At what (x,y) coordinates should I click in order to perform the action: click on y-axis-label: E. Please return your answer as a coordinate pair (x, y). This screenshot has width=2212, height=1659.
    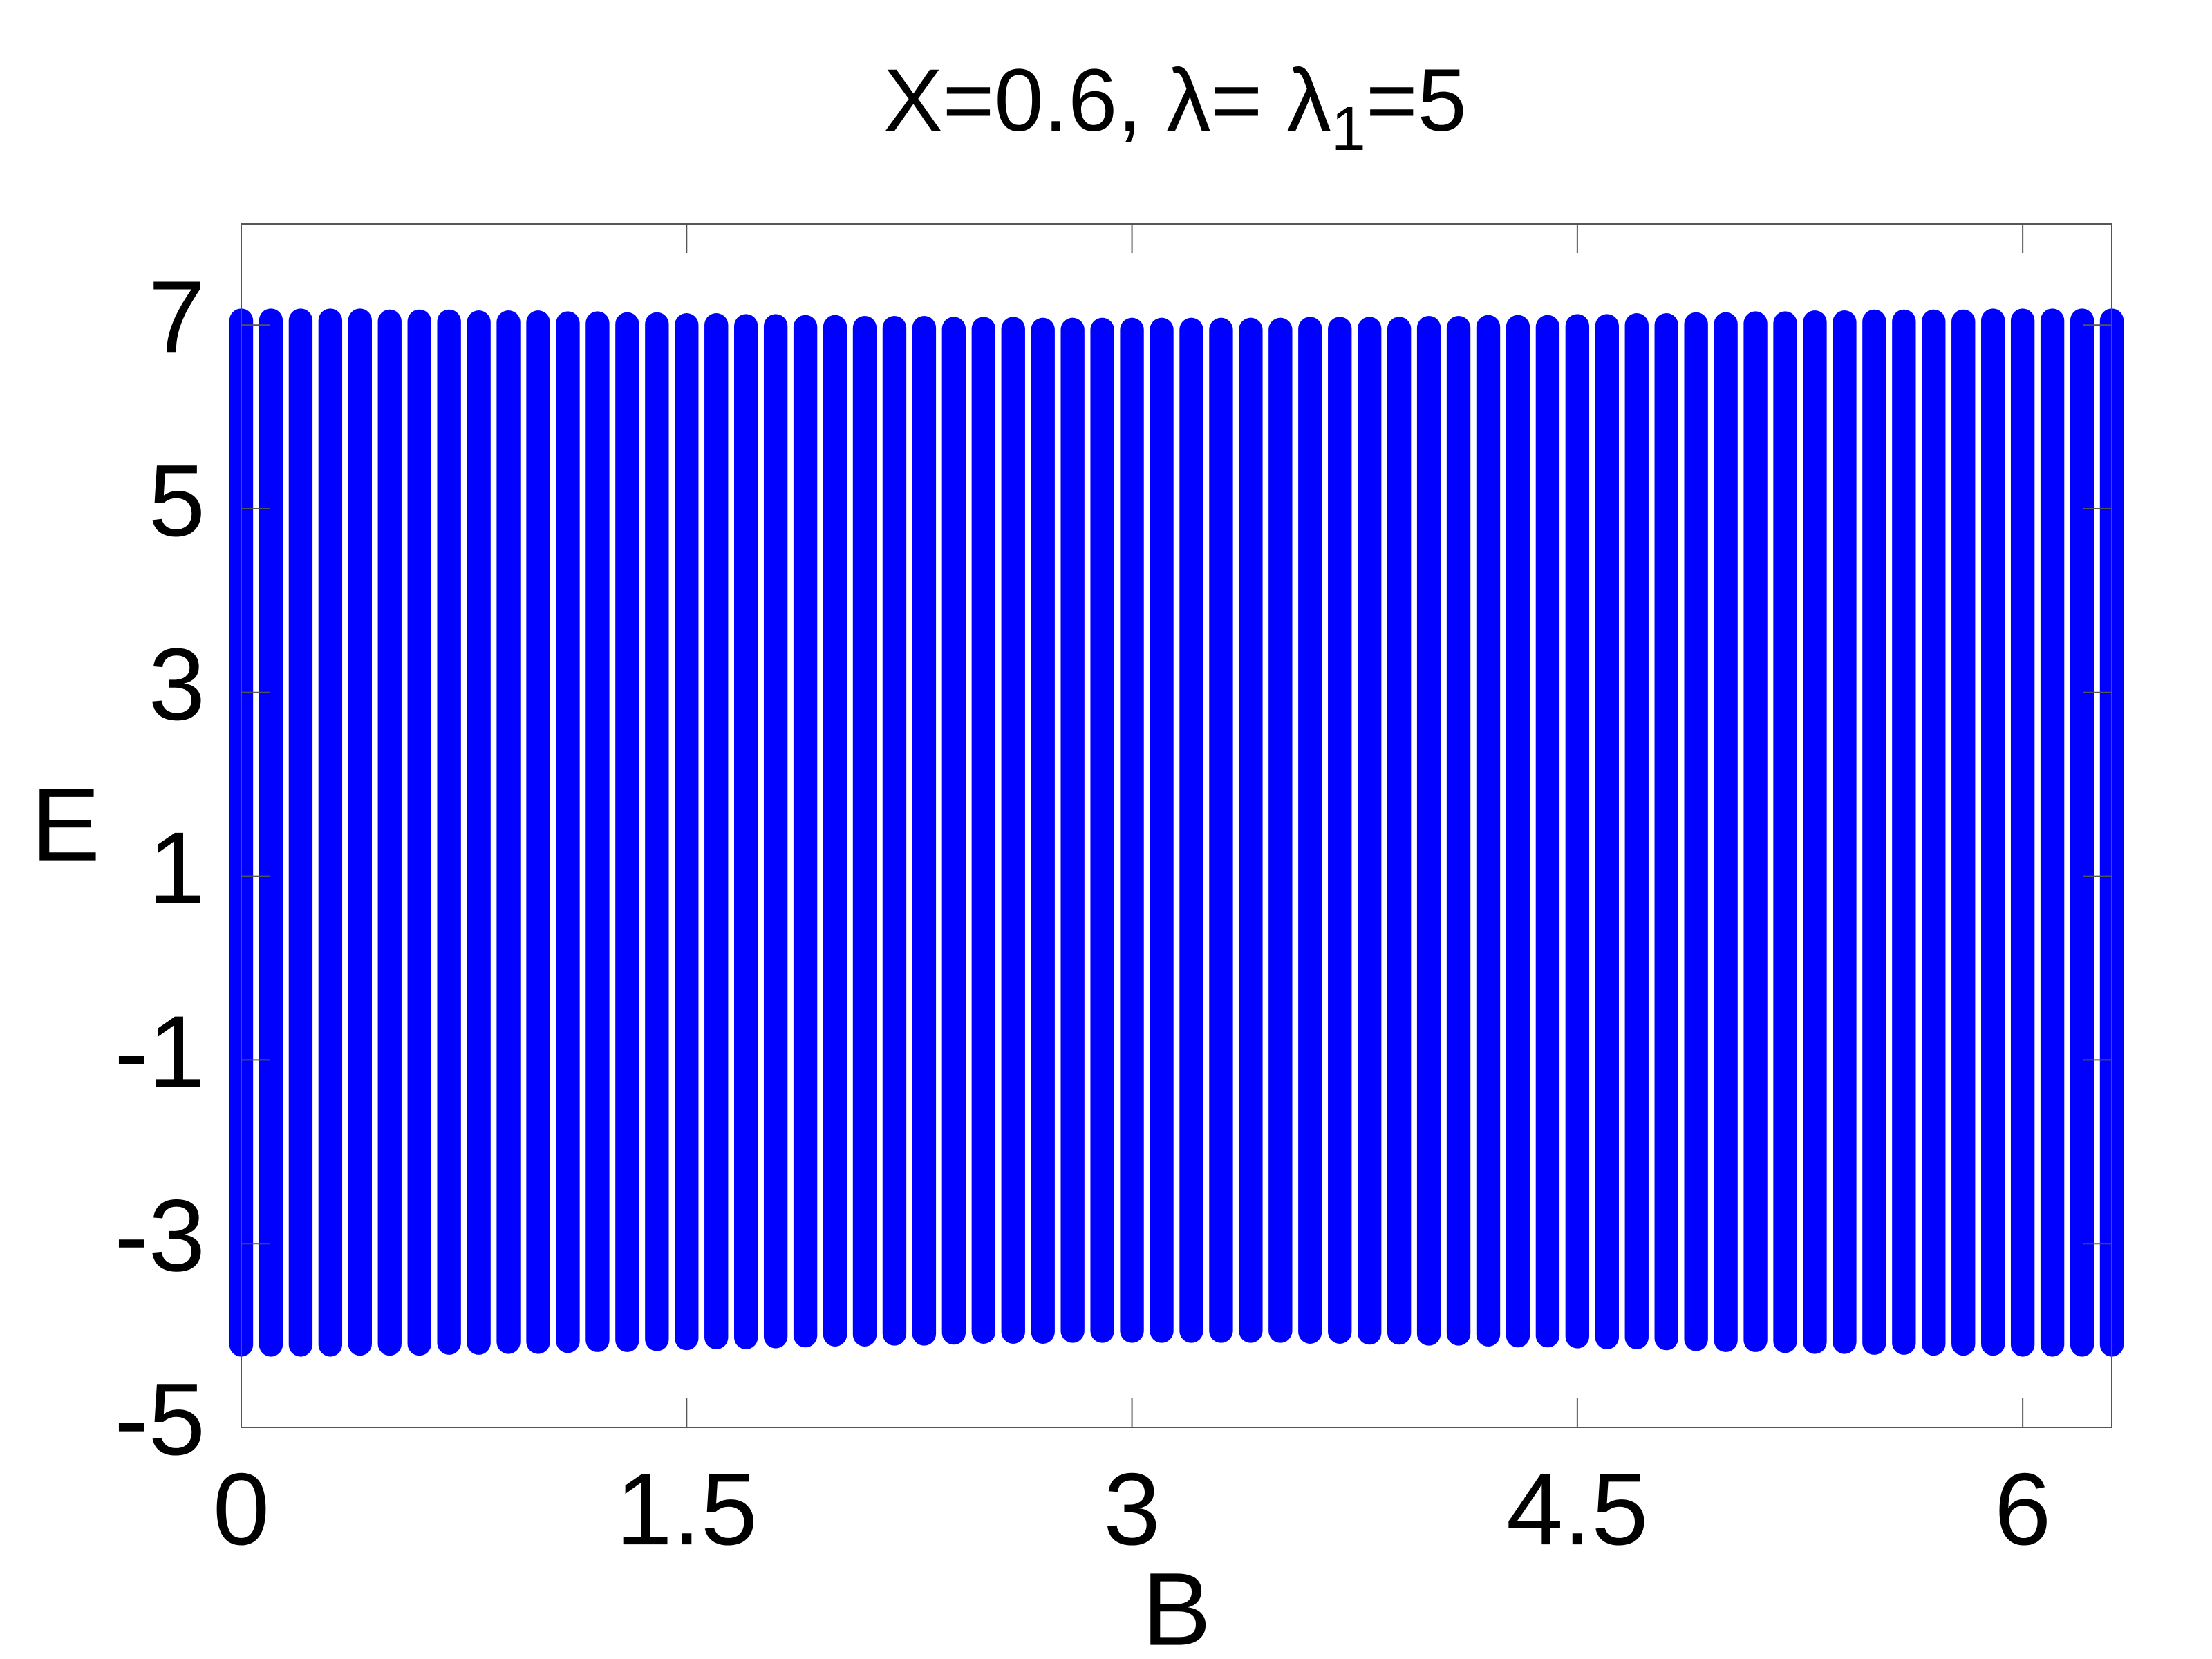
    Looking at the image, I should click on (65, 825).